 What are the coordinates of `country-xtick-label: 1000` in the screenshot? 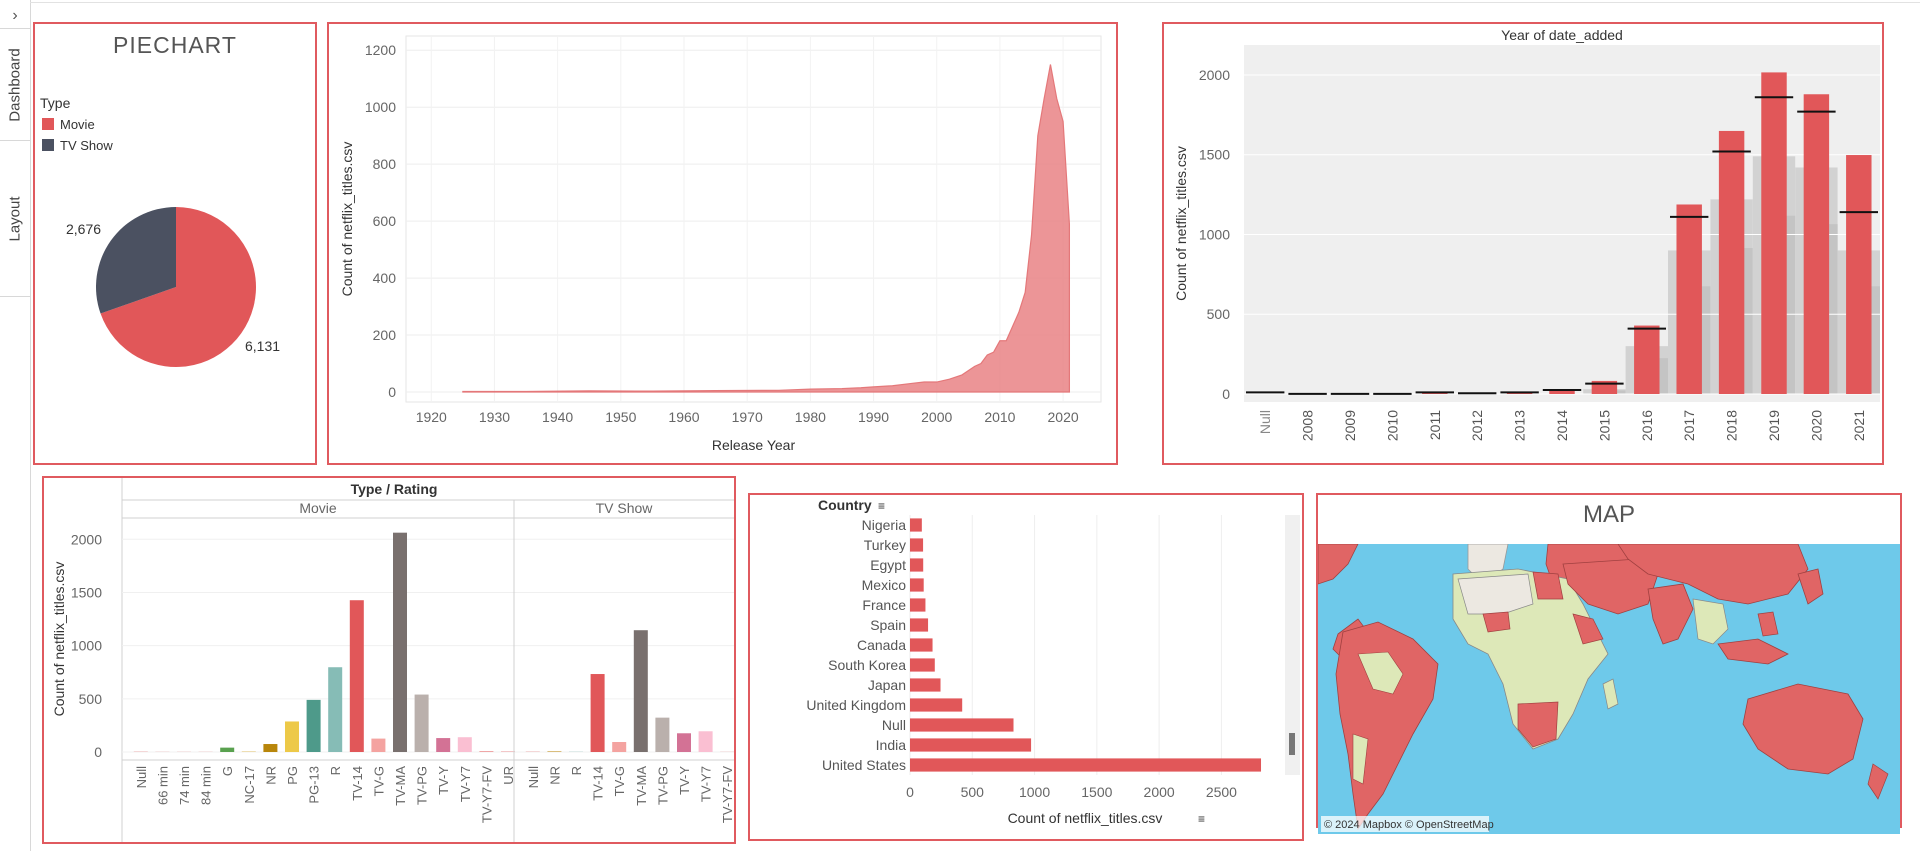 It's located at (1034, 792).